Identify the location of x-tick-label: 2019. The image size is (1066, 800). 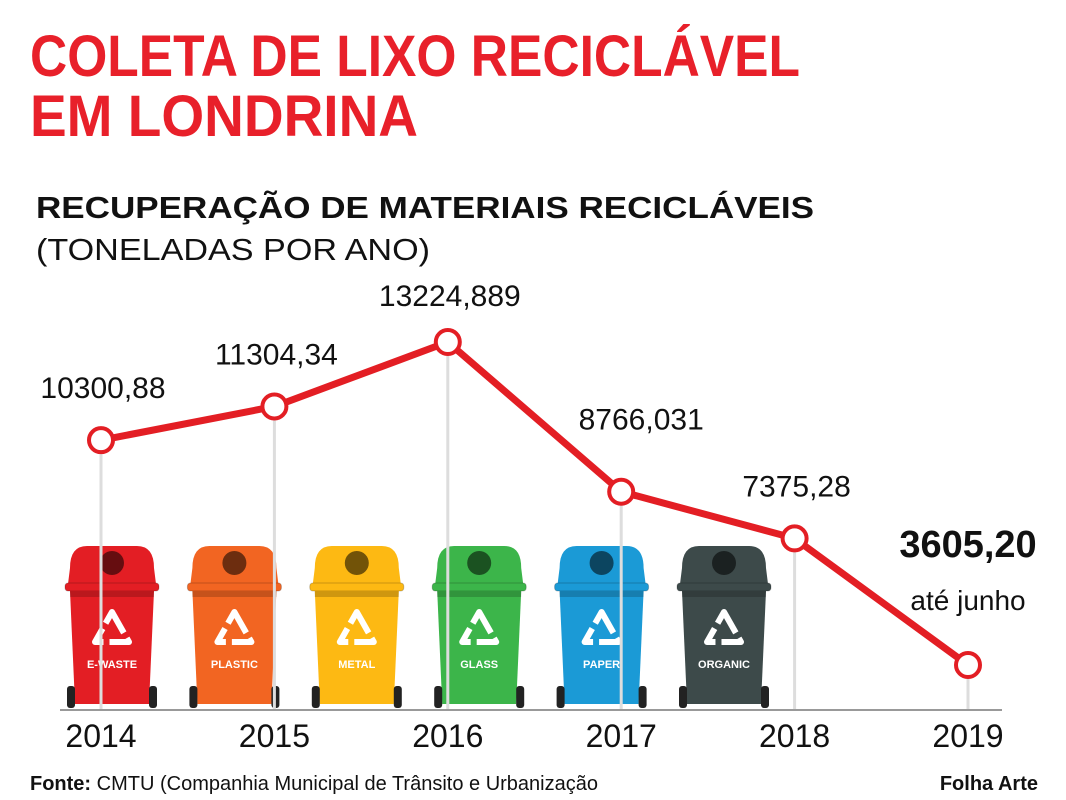
(967, 736).